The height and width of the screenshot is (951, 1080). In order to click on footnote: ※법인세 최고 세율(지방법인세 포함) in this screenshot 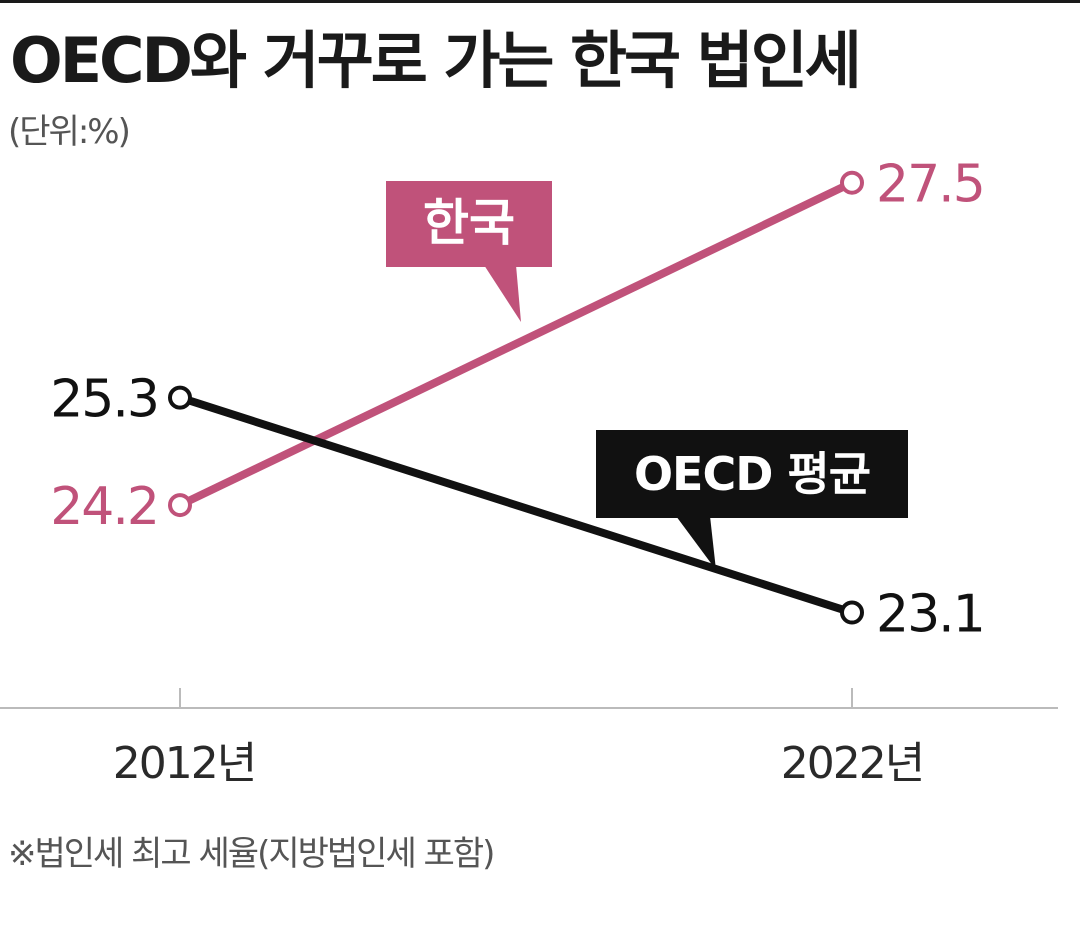, I will do `click(251, 854)`.